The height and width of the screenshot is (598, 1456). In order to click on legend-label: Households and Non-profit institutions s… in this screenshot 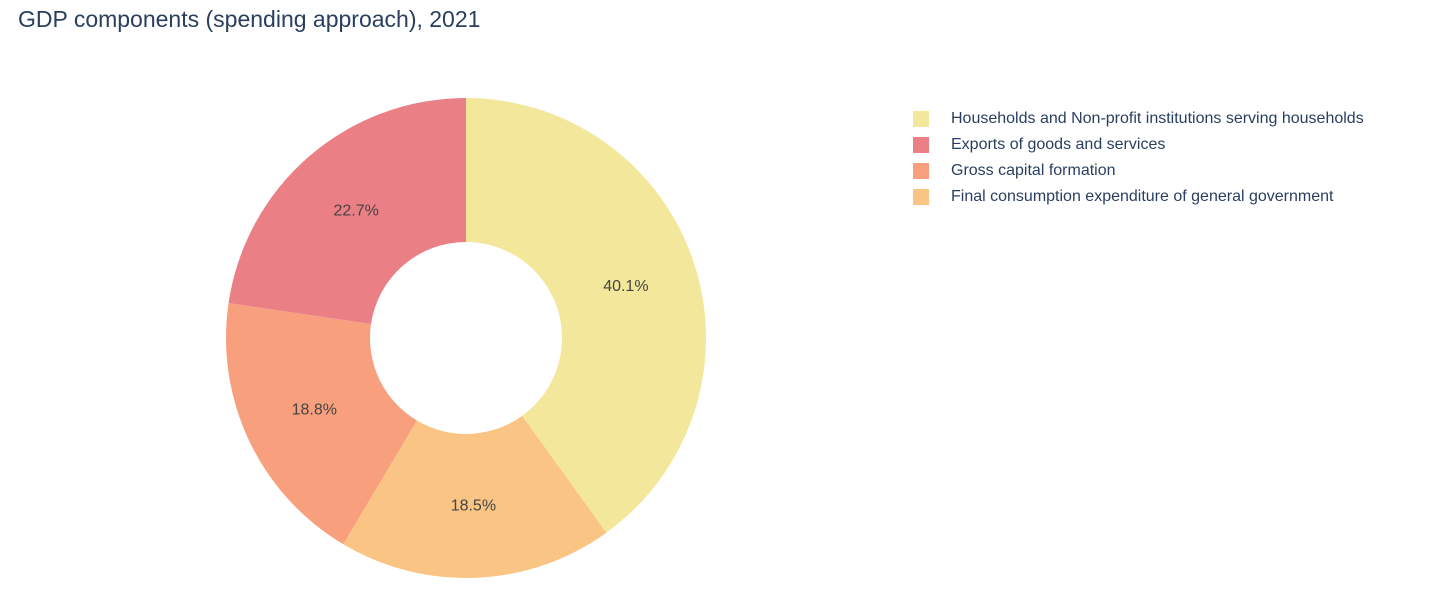, I will do `click(1157, 118)`.